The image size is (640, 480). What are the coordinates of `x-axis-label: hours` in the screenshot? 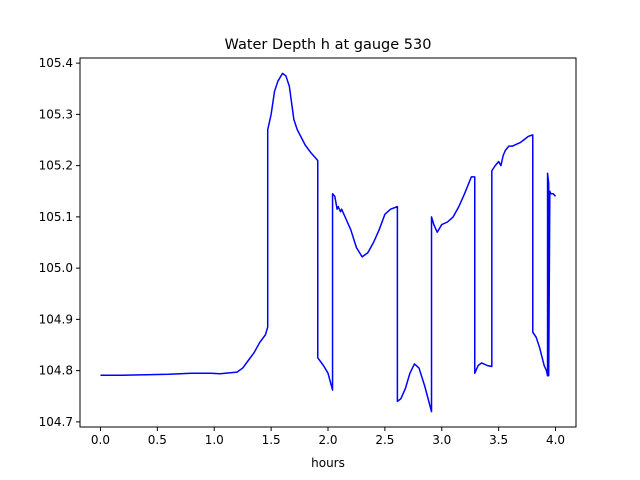 It's located at (328, 463).